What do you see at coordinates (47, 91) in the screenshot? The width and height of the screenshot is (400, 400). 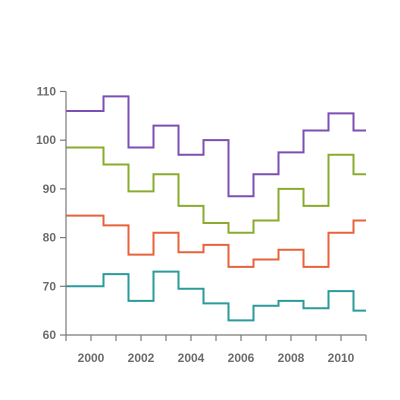 I see `y-tick-label-110: 110` at bounding box center [47, 91].